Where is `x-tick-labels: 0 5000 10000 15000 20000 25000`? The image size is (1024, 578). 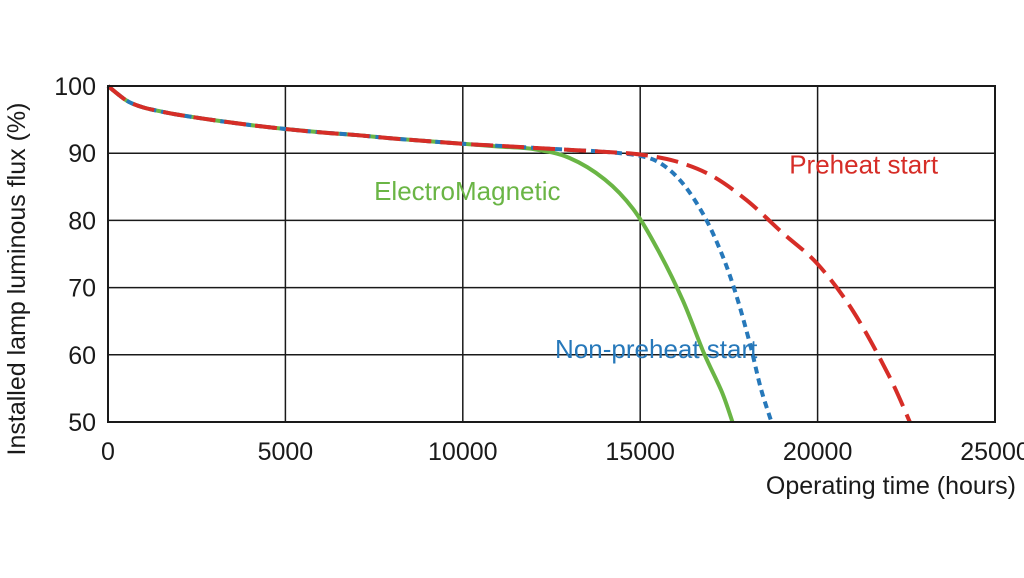 x-tick-labels: 0 5000 10000 15000 20000 25000 is located at coordinates (562, 452).